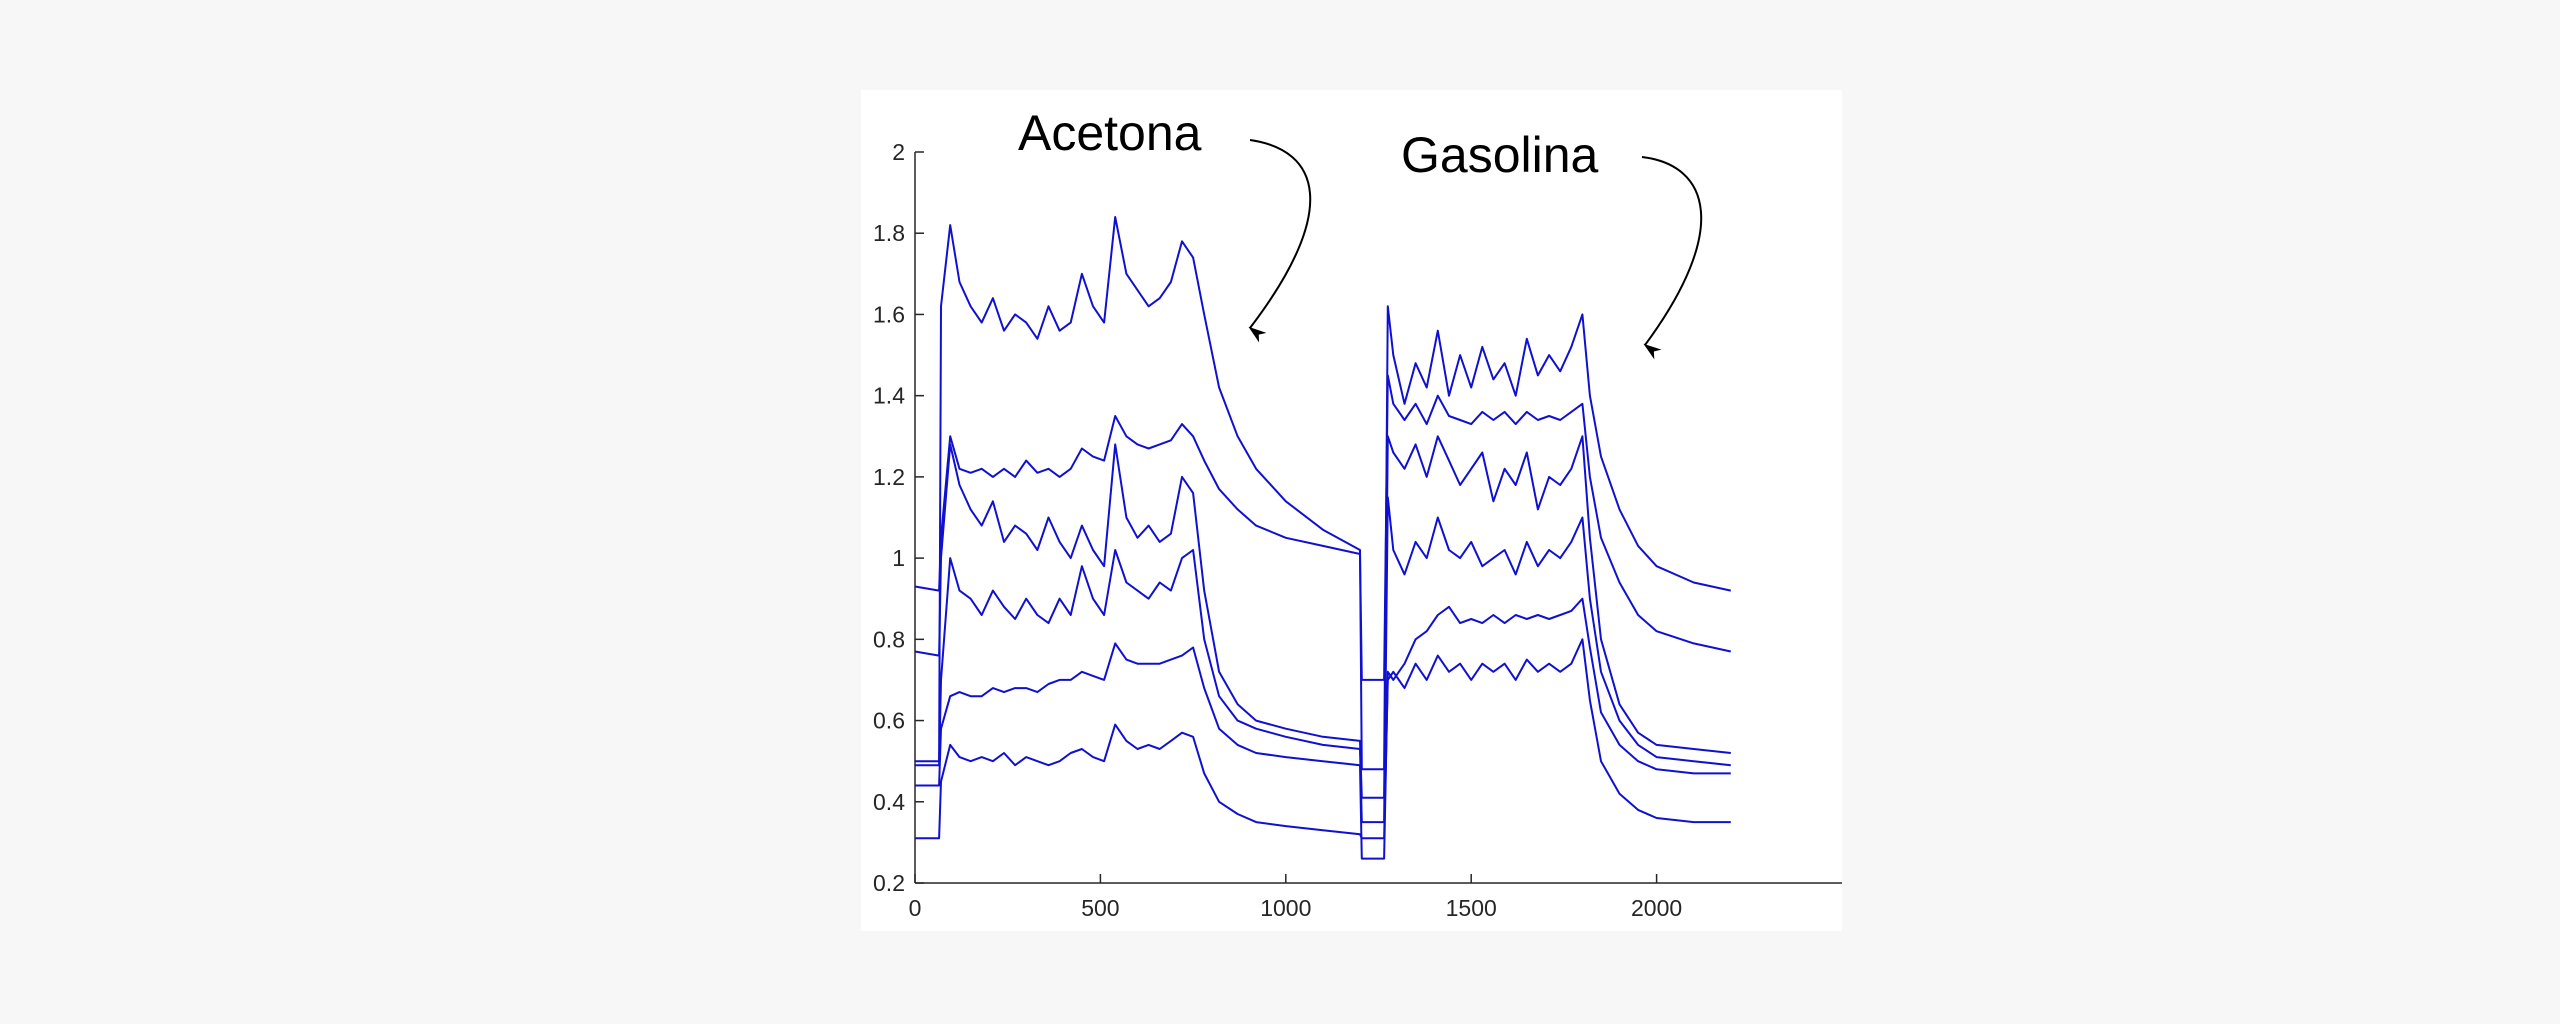 This screenshot has width=2560, height=1024. Describe the element at coordinates (889, 721) in the screenshot. I see `y-tick-label: 0.6` at that location.